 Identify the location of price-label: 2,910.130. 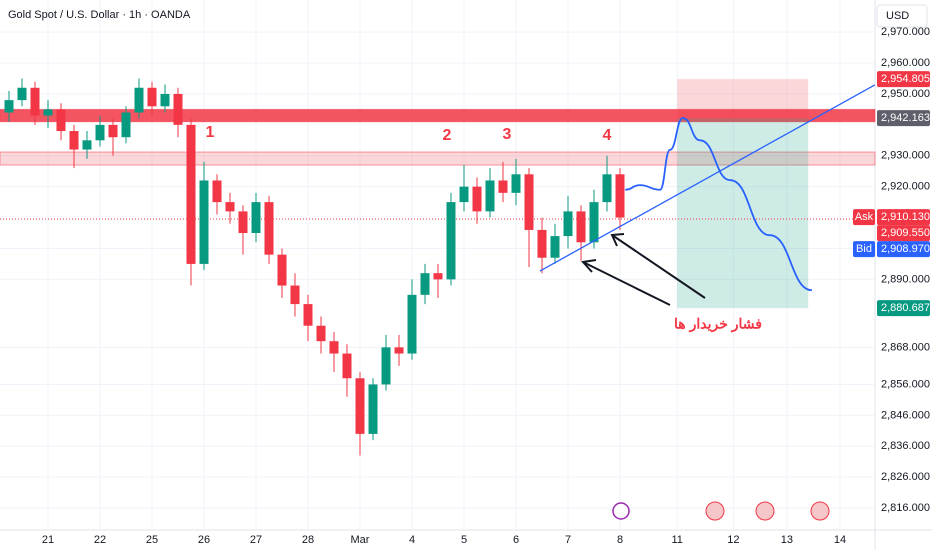
(905, 217).